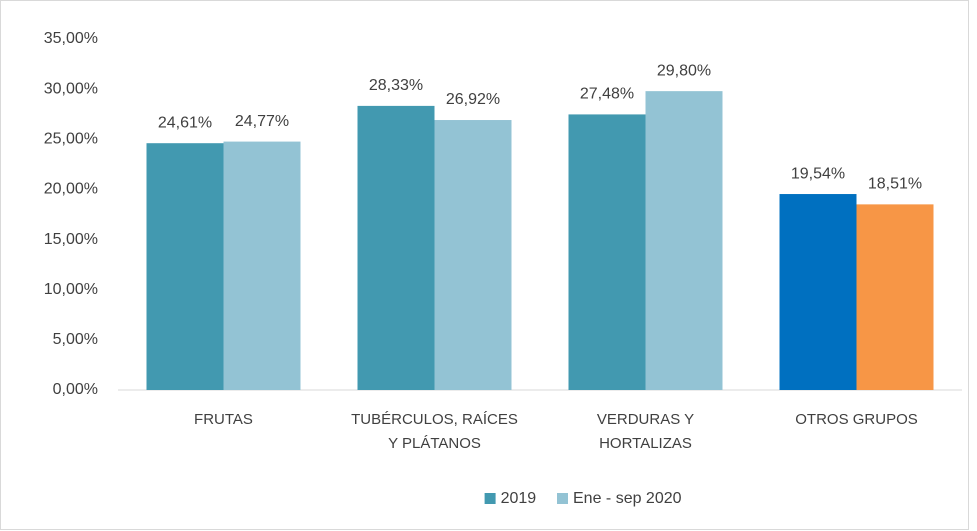  I want to click on data-label: 24,61%, so click(185, 122).